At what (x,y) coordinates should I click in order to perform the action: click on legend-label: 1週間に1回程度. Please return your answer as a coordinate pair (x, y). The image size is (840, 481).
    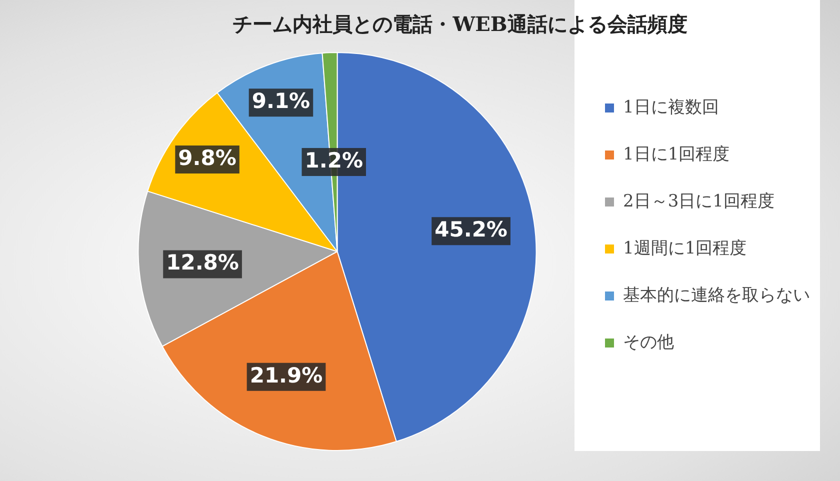
    Looking at the image, I should click on (685, 248).